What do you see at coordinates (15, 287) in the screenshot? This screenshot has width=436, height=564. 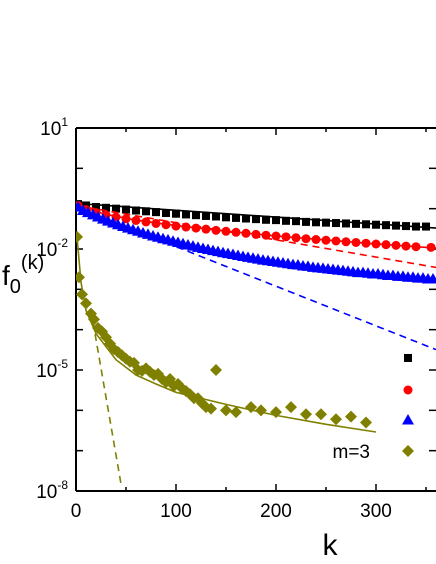 I see `y-axis-label-sub: 0` at bounding box center [15, 287].